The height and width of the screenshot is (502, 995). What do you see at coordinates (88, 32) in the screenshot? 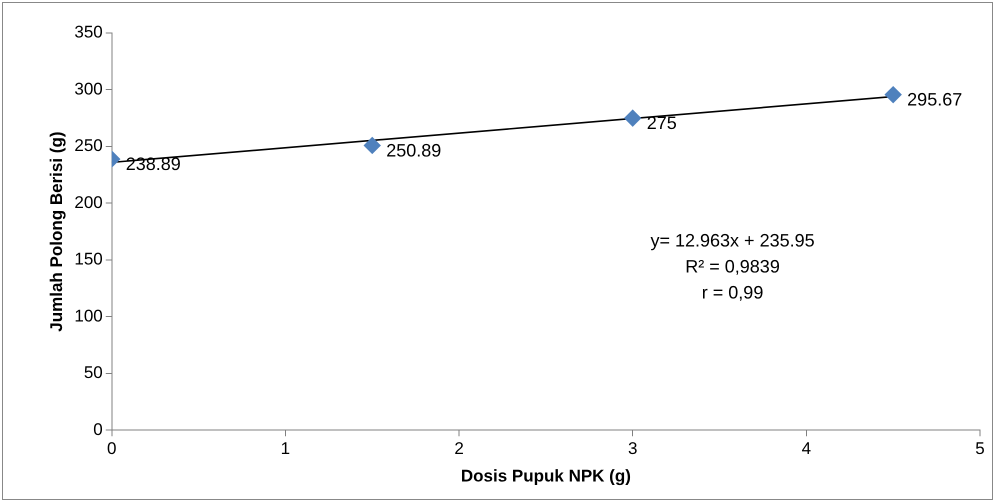
I see `y-tick-label: 350` at bounding box center [88, 32].